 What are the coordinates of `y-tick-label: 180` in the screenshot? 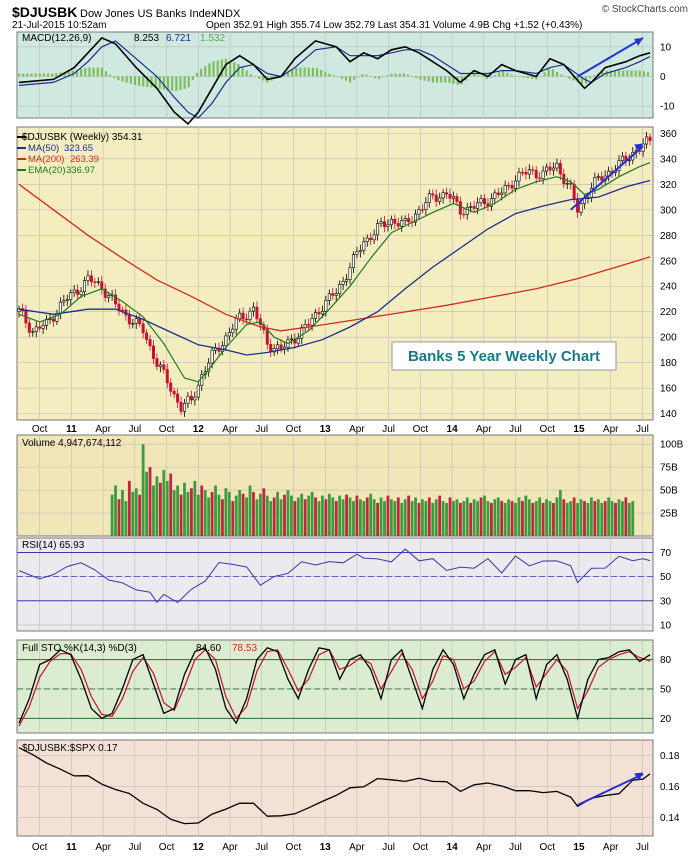 It's located at (668, 363).